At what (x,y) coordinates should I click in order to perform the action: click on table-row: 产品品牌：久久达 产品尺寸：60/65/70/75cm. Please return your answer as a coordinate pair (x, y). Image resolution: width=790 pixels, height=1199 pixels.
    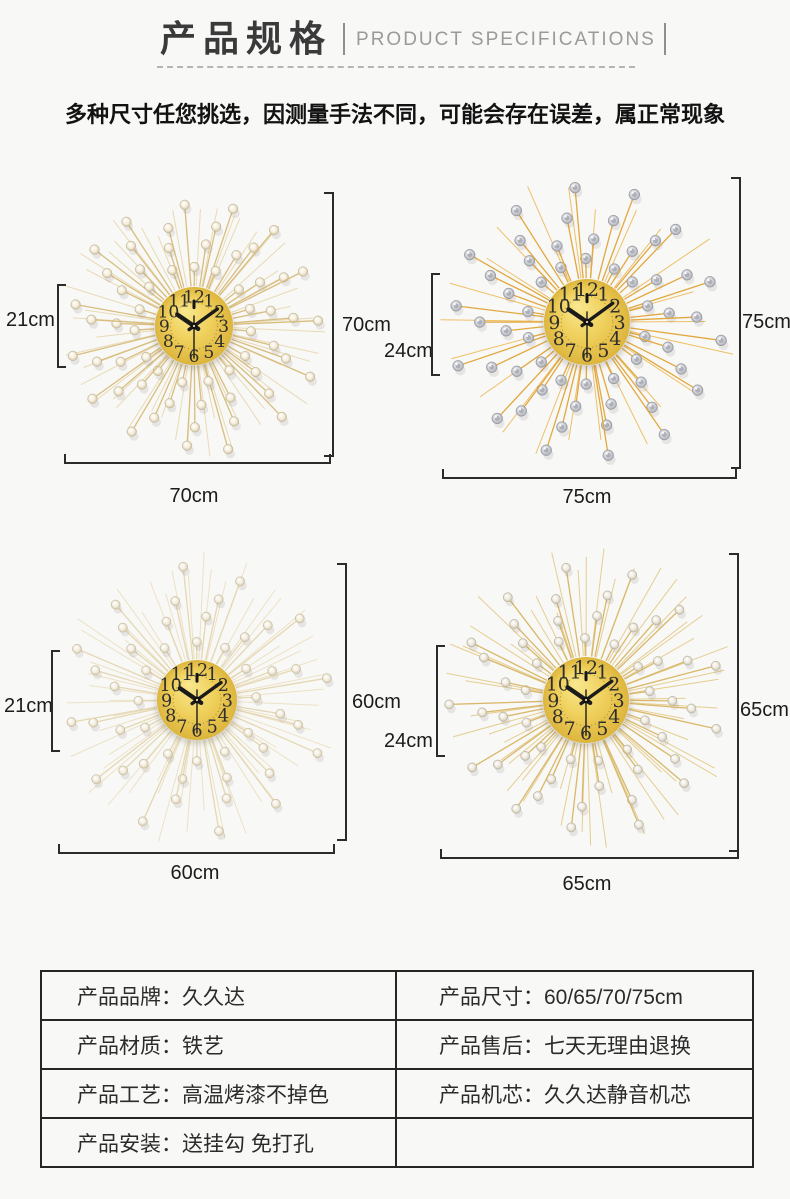
    Looking at the image, I should click on (397, 995).